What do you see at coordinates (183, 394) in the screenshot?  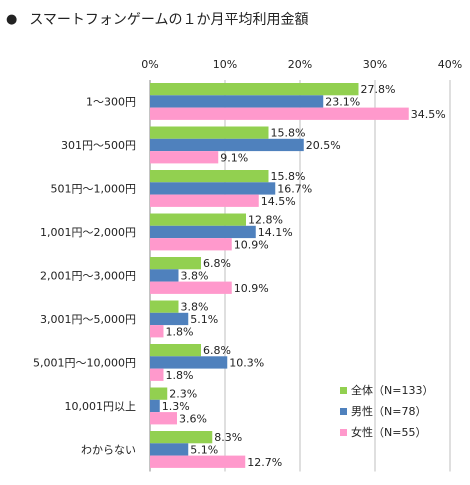 I see `data-label: 2.3%` at bounding box center [183, 394].